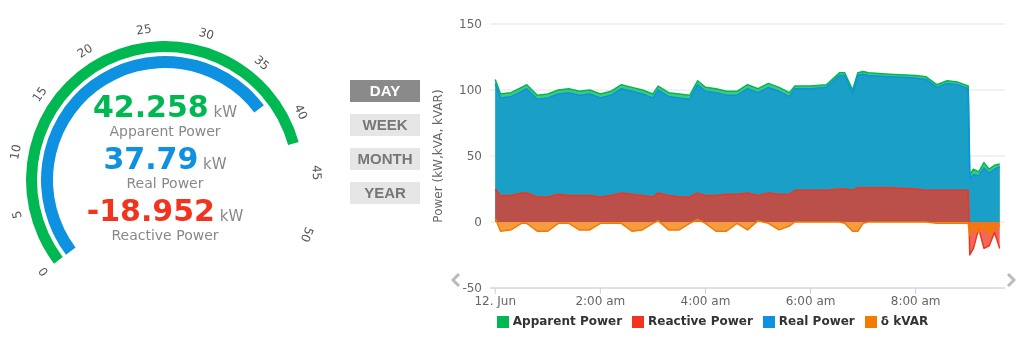  Describe the element at coordinates (385, 193) in the screenshot. I see `button: YEAR` at that location.